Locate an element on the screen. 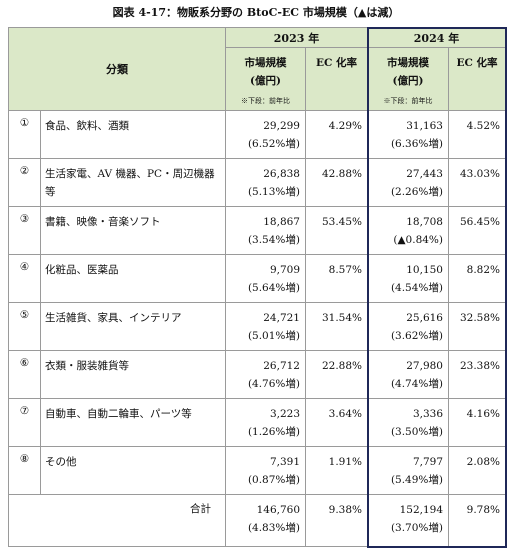  value-cell: 42.88% is located at coordinates (337, 183).